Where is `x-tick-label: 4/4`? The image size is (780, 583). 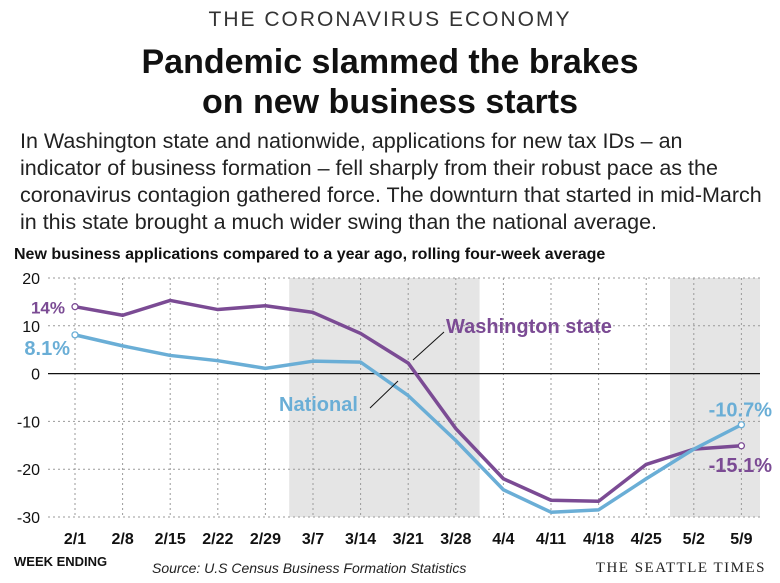
x-tick-label: 4/4 is located at coordinates (503, 539).